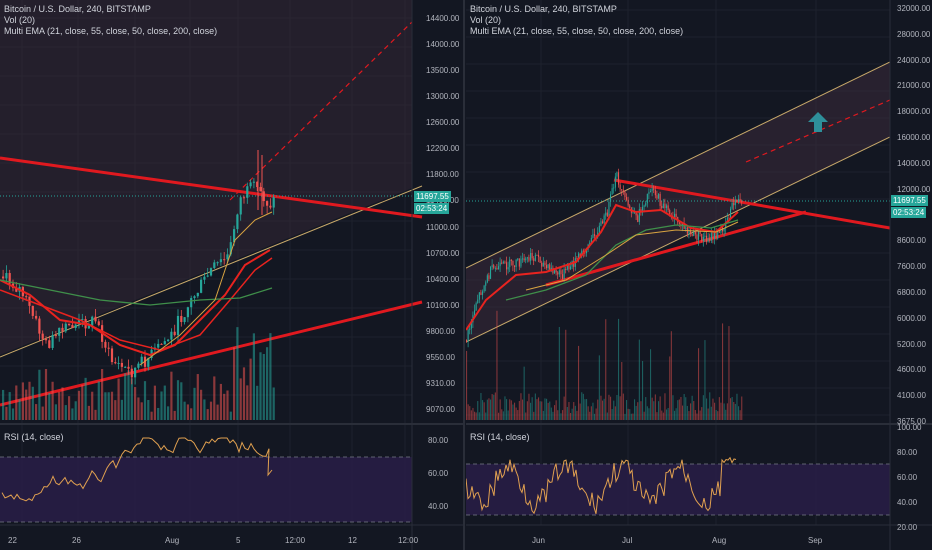  What do you see at coordinates (438, 473) in the screenshot?
I see `left-rsi-axis-label: 60.00` at bounding box center [438, 473].